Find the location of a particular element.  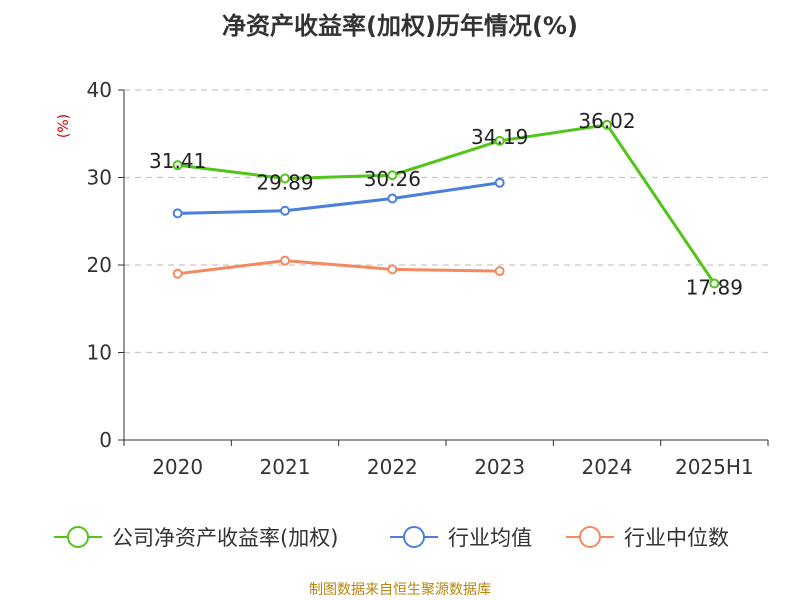

data-label: 30.26 is located at coordinates (392, 179).